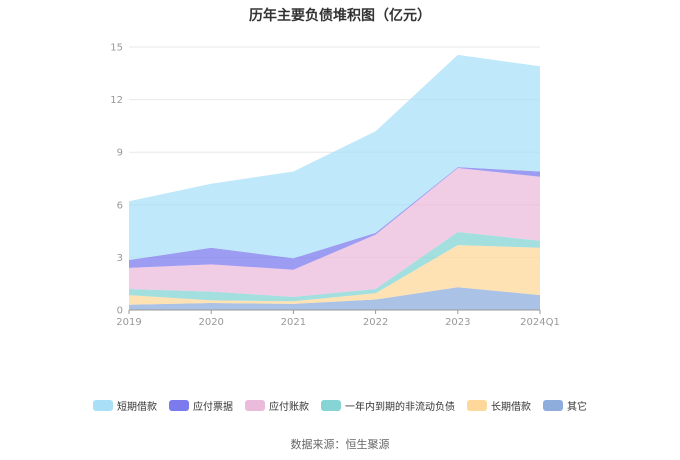 The image size is (680, 460). I want to click on legend-item-应付账款: 应付账款, so click(277, 405).